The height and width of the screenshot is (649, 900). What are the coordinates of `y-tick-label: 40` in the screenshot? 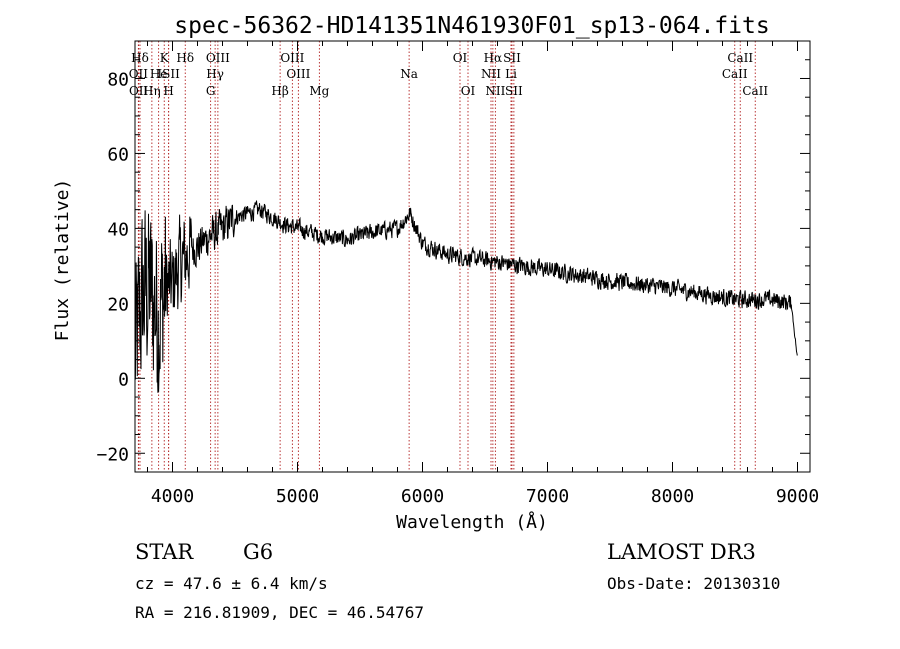 It's located at (118, 229).